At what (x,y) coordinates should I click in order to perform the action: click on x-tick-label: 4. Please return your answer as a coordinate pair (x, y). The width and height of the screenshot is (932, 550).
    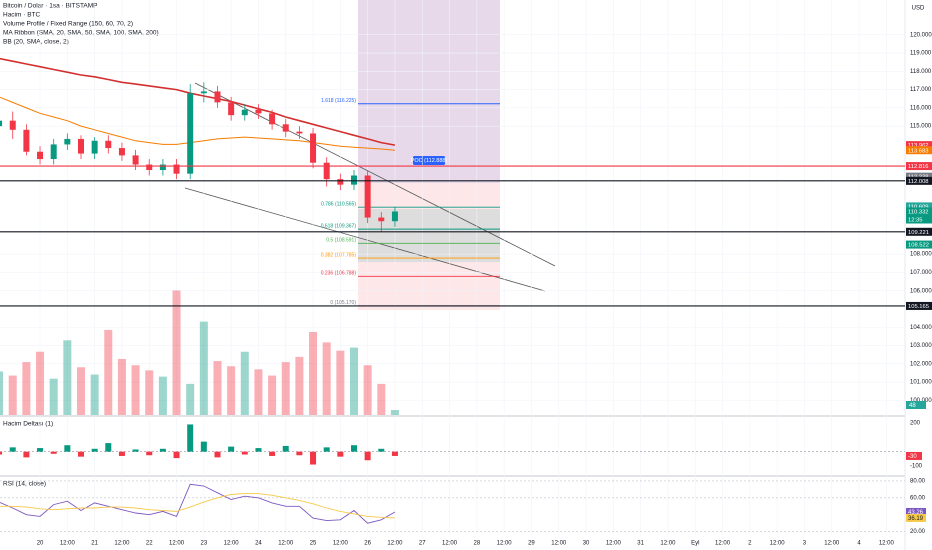
    Looking at the image, I should click on (859, 544).